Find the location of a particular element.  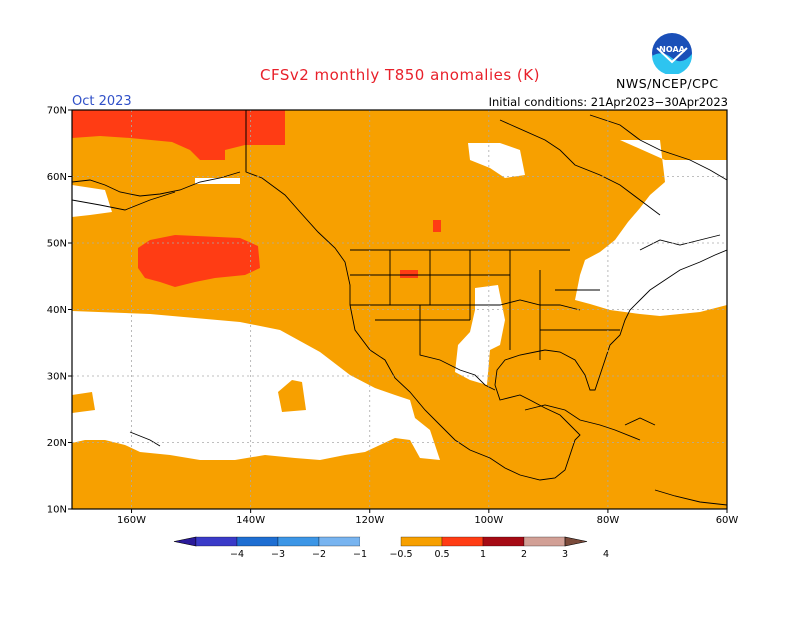

colorbar-left-arrow is located at coordinates (185, 541).